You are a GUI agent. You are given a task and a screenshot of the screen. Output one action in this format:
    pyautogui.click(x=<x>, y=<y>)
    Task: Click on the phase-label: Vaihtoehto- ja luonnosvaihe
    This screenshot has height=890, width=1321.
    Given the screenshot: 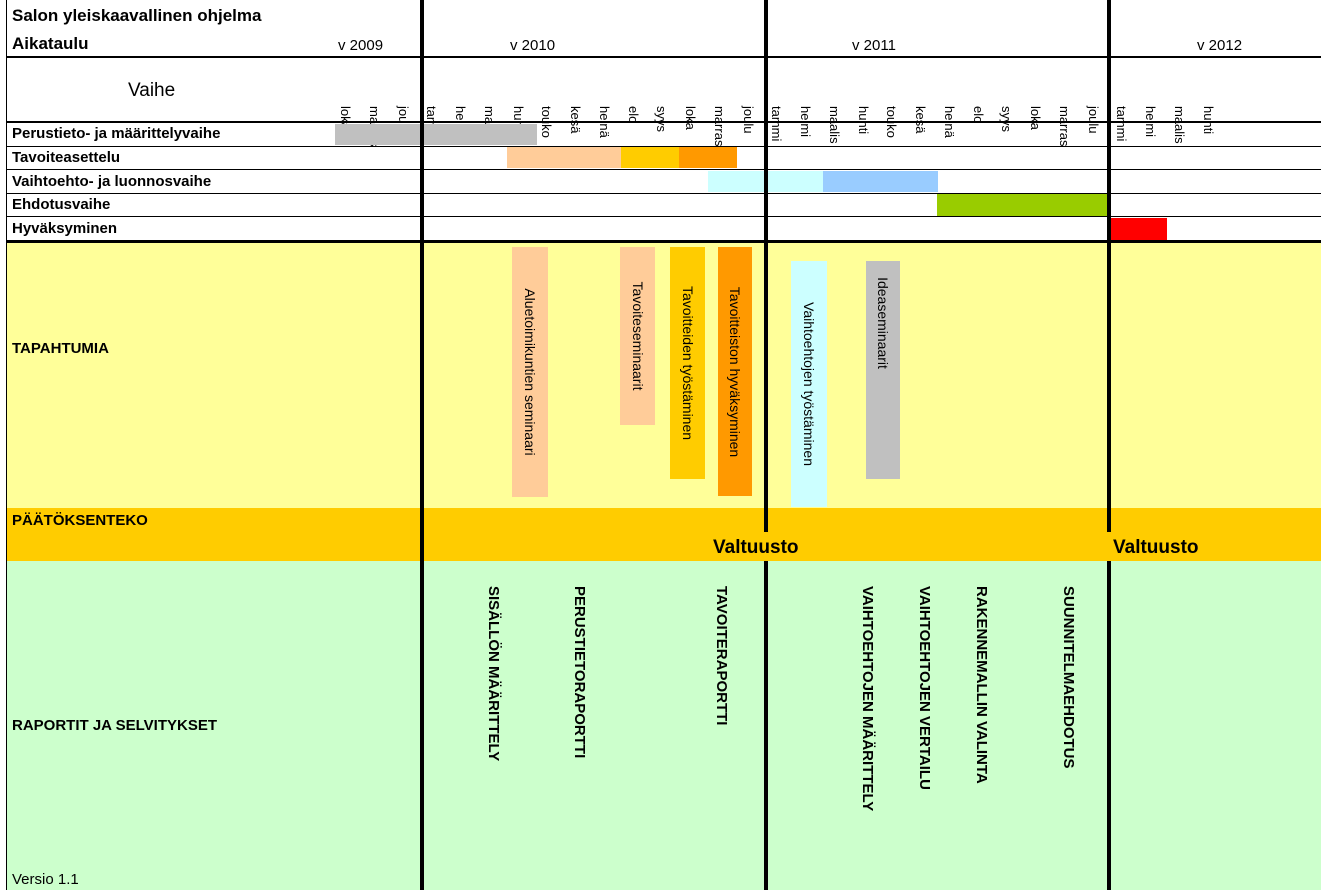 What is the action you would take?
    pyautogui.click(x=112, y=181)
    